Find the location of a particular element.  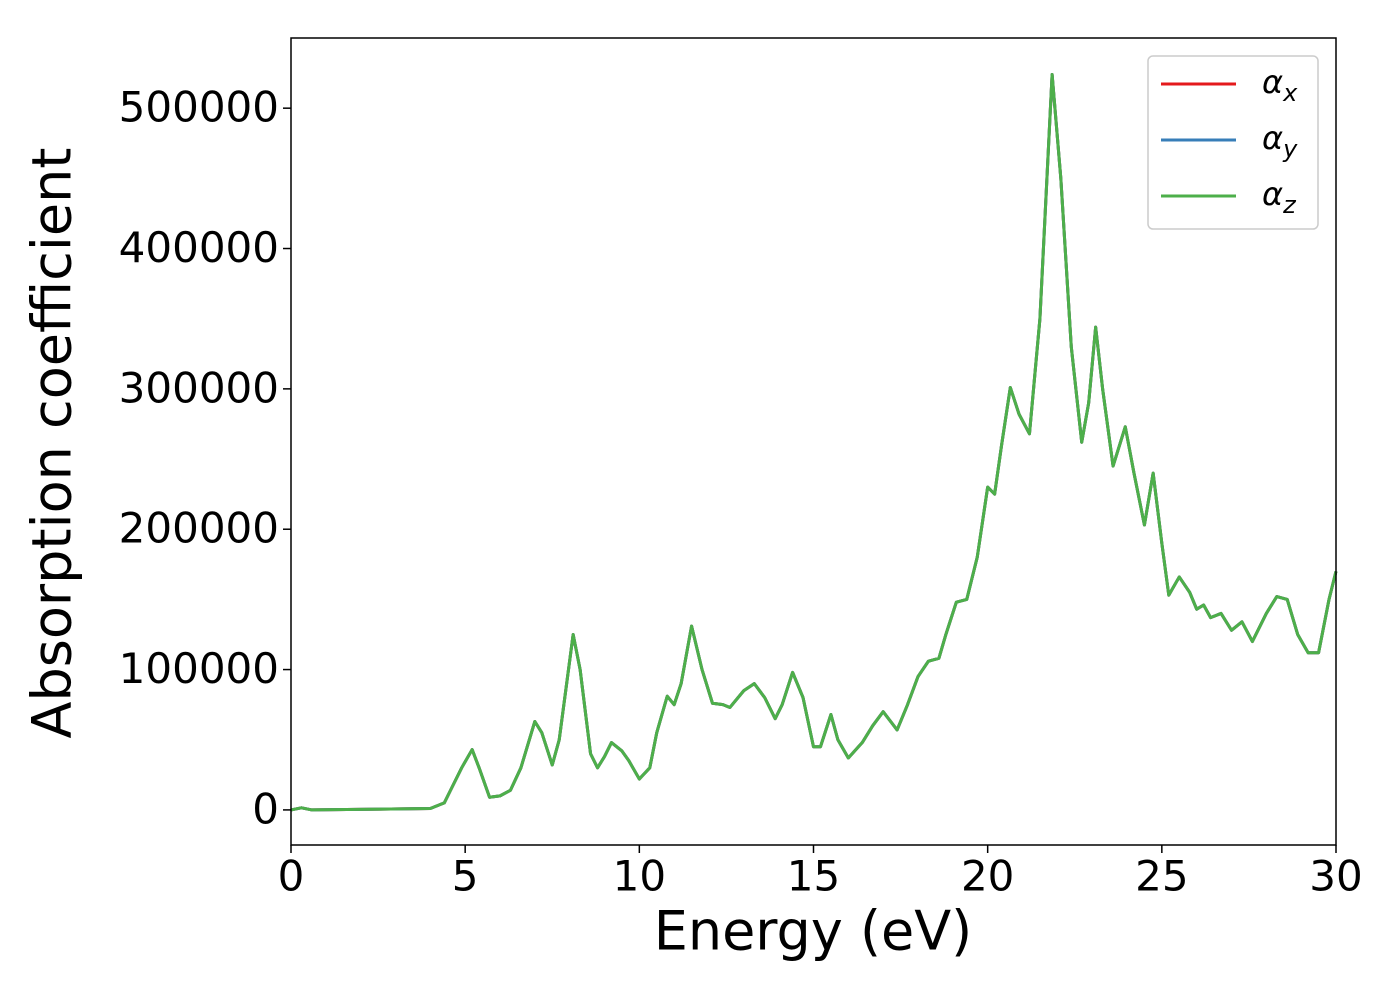

y-tick-label: 300000 is located at coordinates (199, 387).